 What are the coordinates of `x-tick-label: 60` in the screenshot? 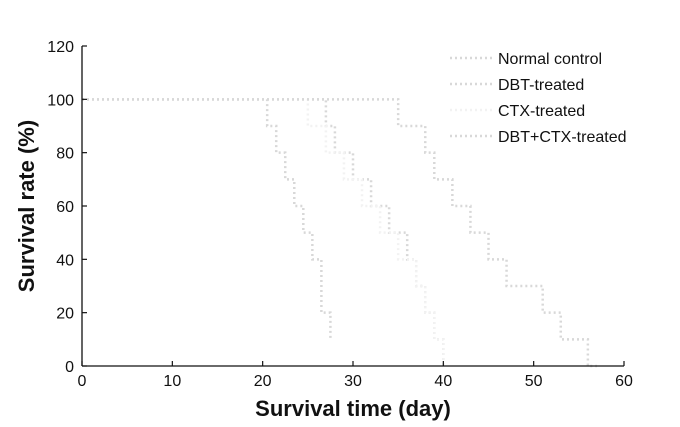 It's located at (624, 381).